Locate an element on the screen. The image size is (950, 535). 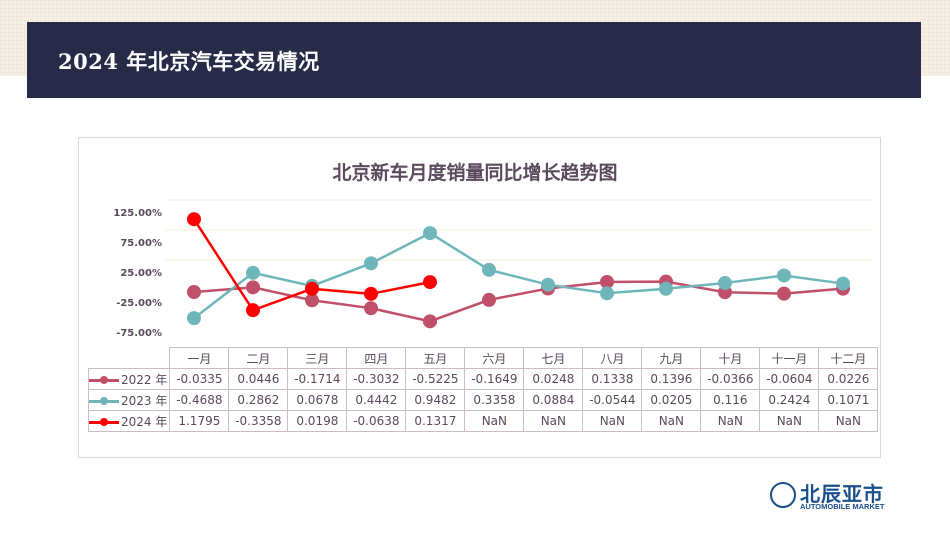
logo-subtext: AUTOMOBILE MARKET is located at coordinates (842, 506).